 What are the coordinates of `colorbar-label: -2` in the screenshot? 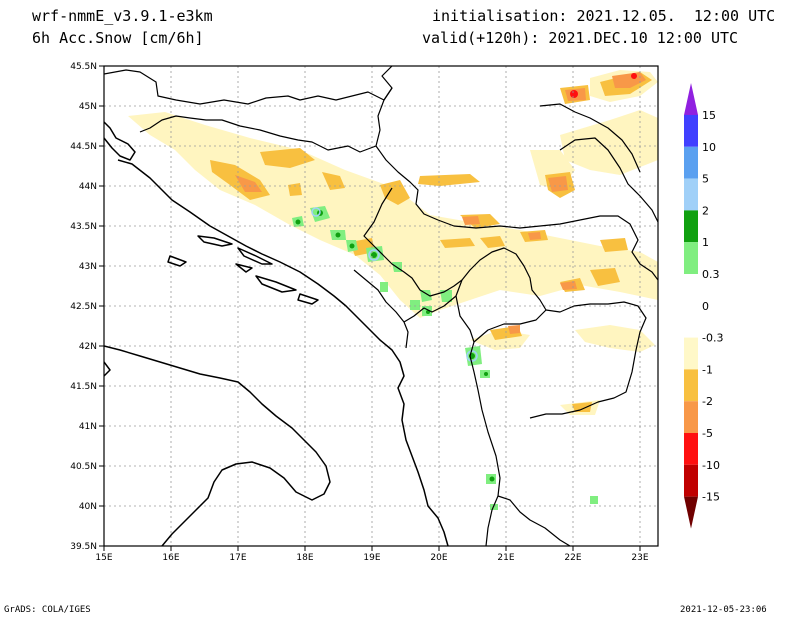 It's located at (707, 401).